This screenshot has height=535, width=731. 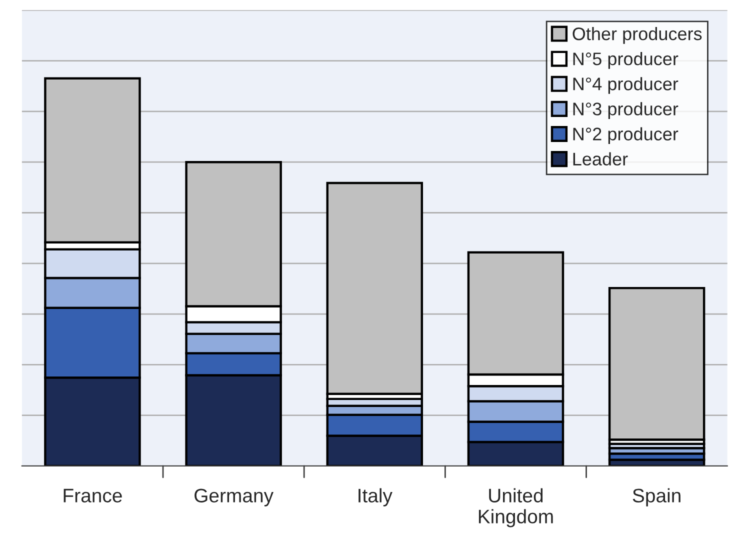 What do you see at coordinates (656, 497) in the screenshot?
I see `x-tick-label: Spain` at bounding box center [656, 497].